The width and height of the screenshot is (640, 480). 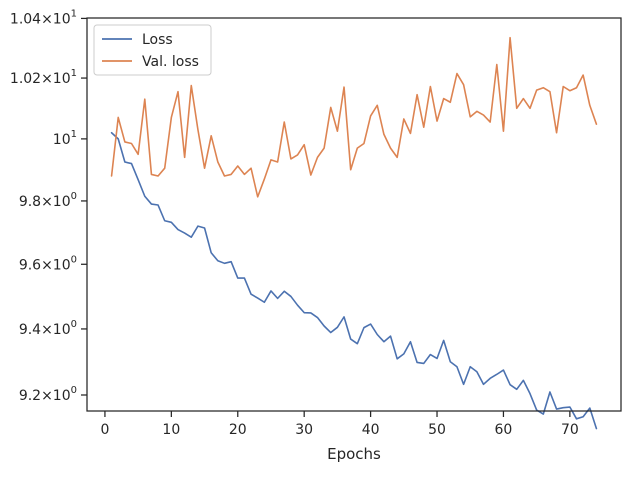 I want to click on x-tick-label: 30, so click(x=304, y=430).